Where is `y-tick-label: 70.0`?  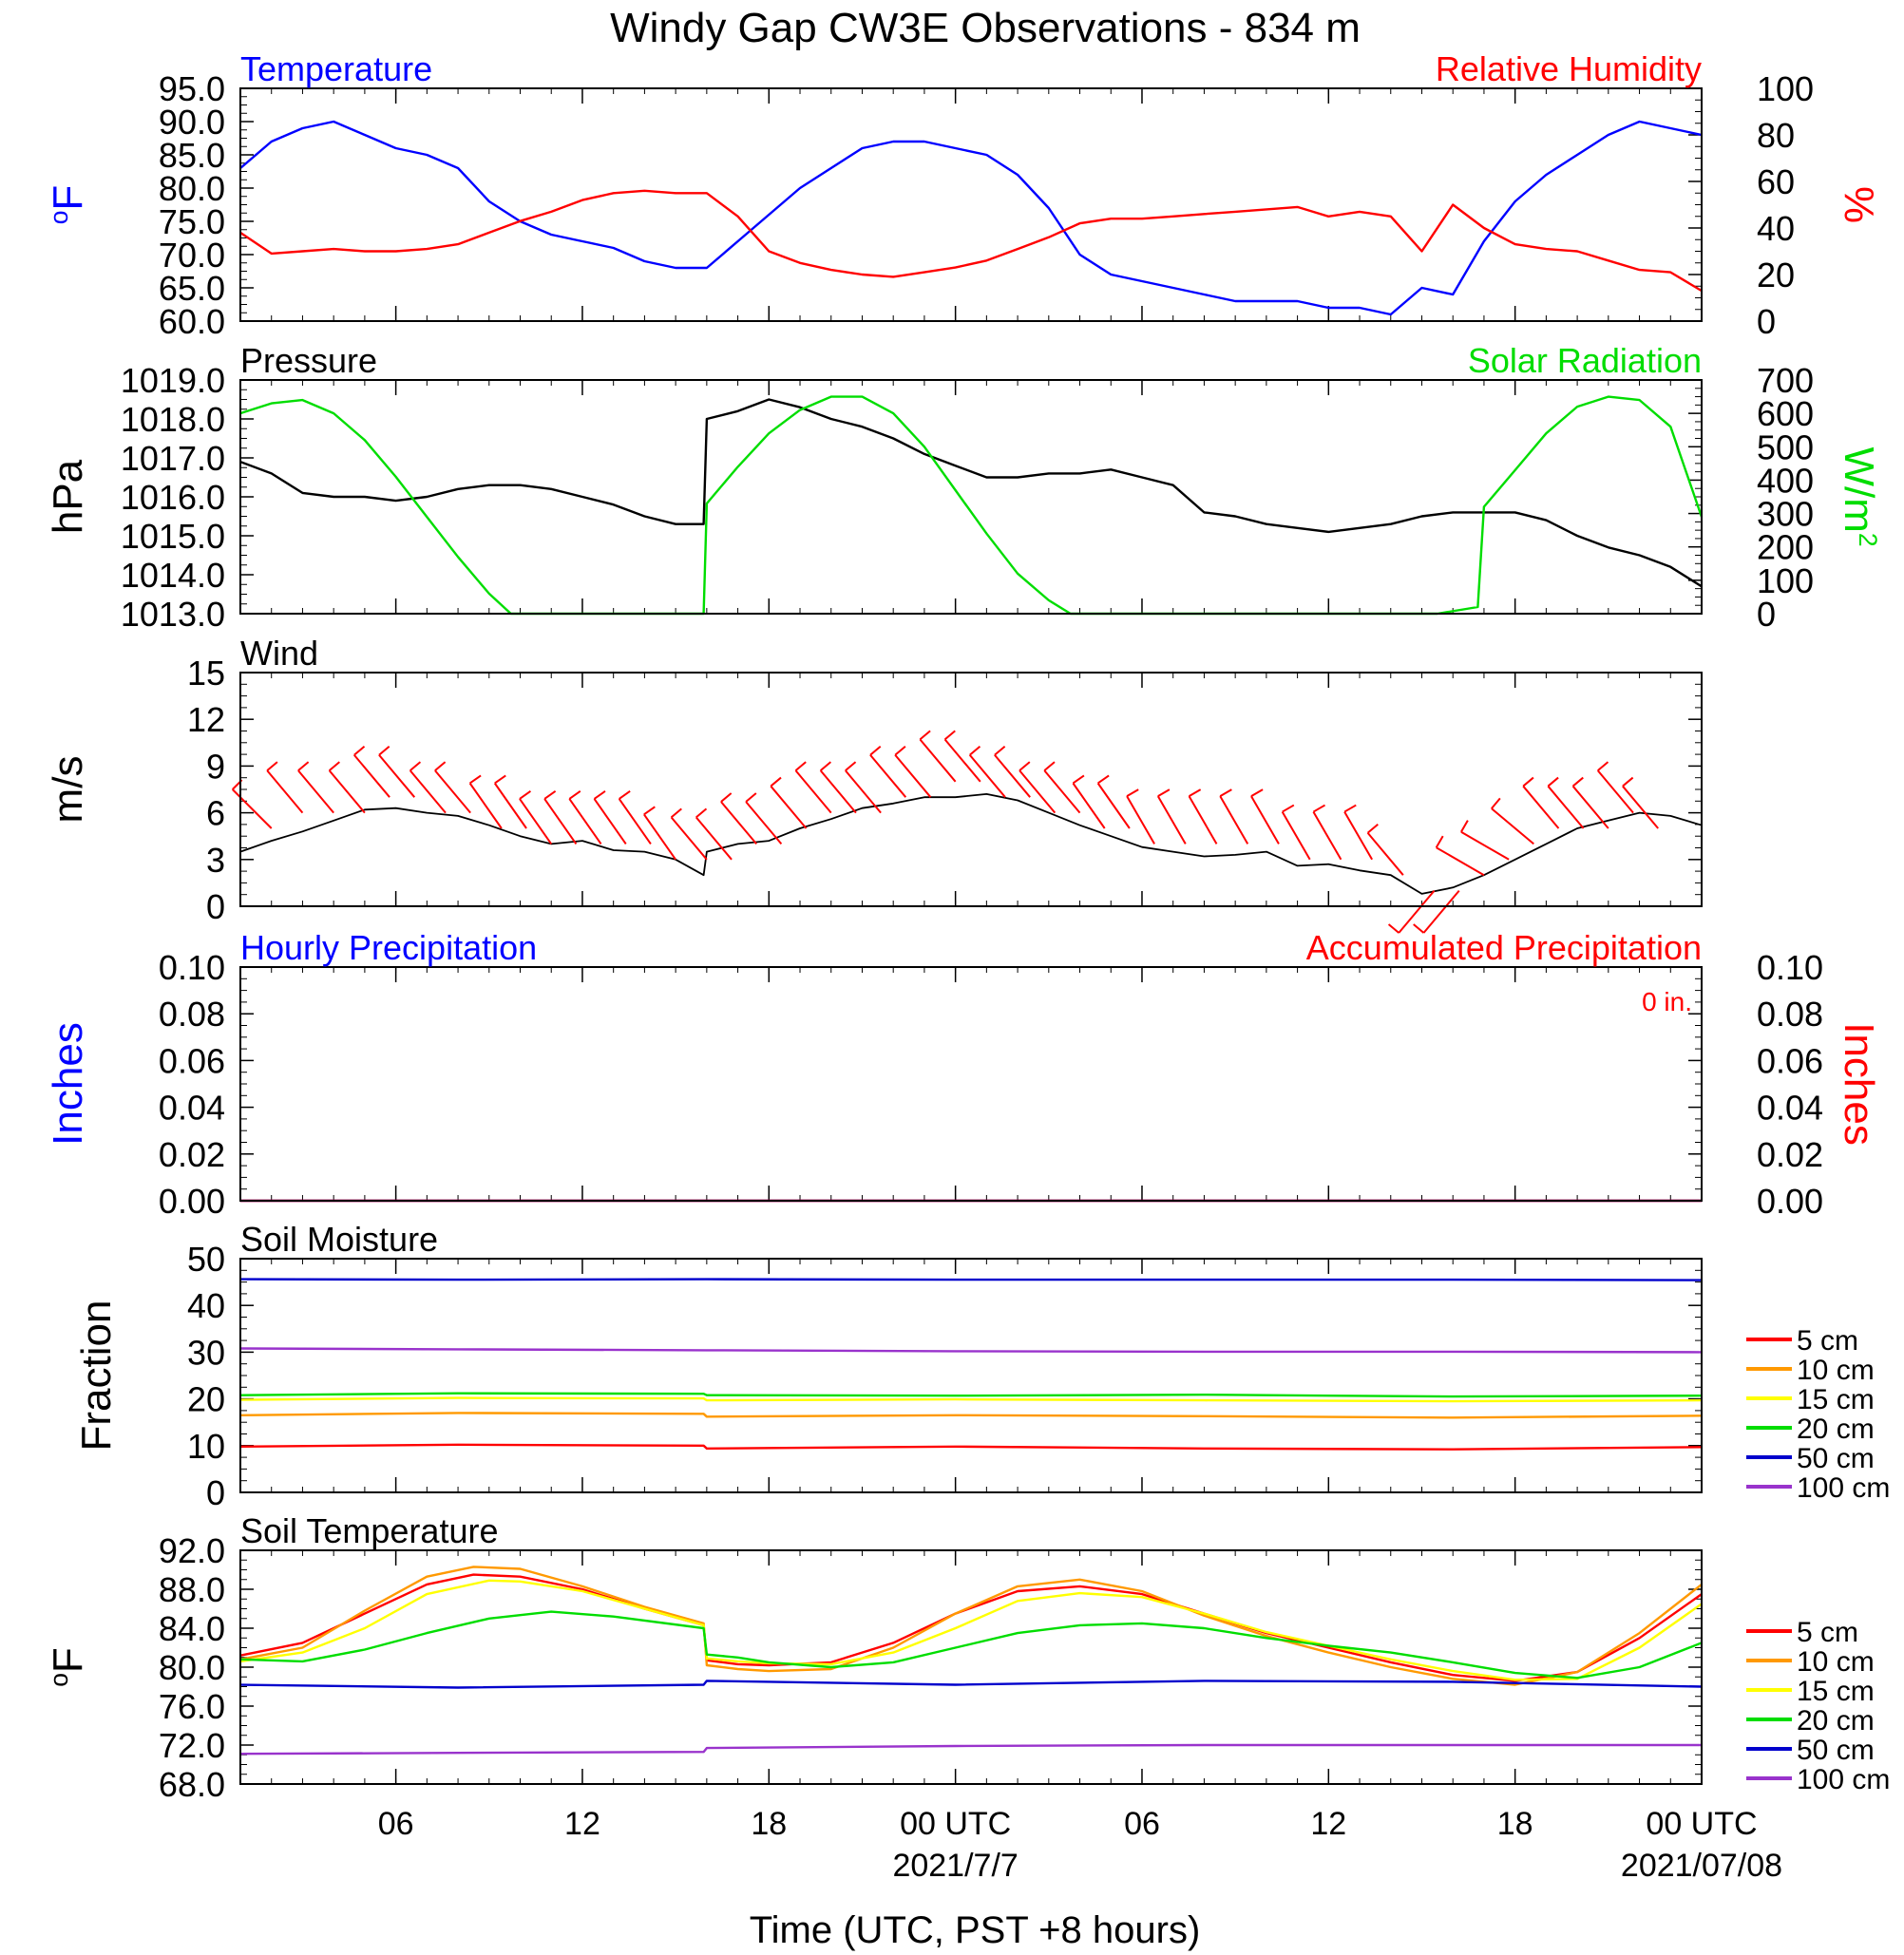
y-tick-label: 70.0 is located at coordinates (192, 255).